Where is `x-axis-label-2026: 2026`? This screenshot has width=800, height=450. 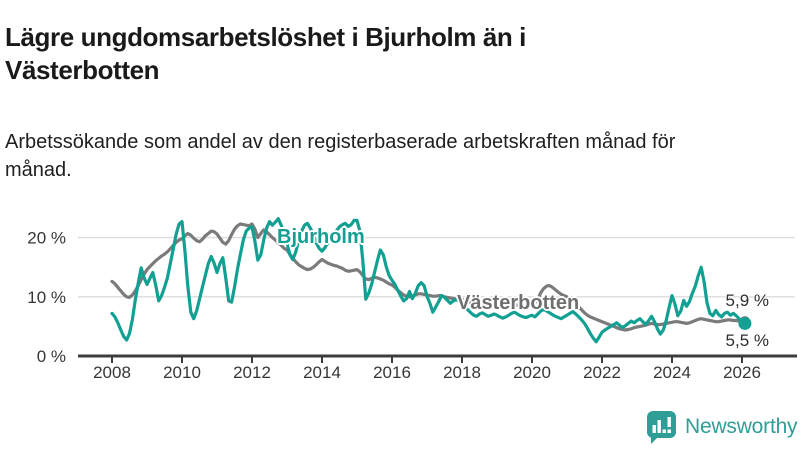
x-axis-label-2026: 2026 is located at coordinates (742, 372).